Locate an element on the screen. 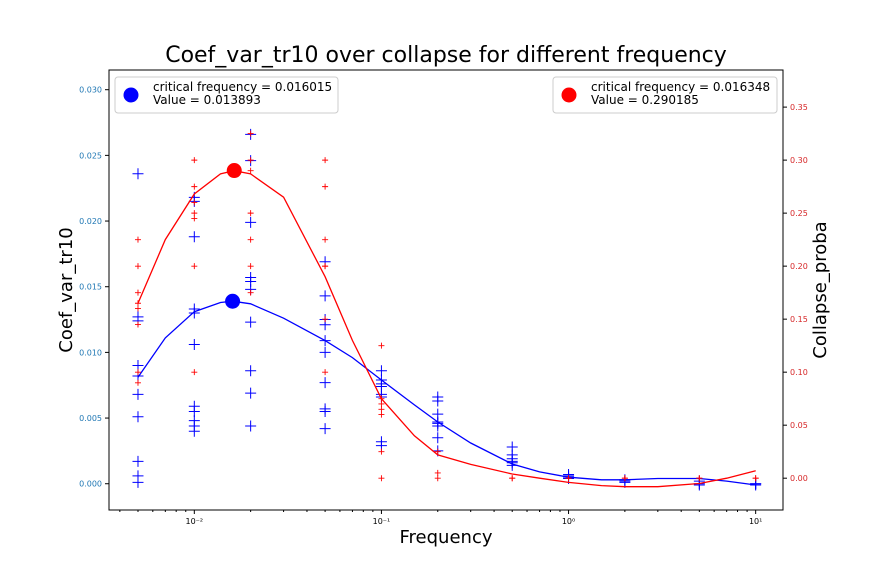  y-tick-label-left: 0.000 is located at coordinates (90, 484).